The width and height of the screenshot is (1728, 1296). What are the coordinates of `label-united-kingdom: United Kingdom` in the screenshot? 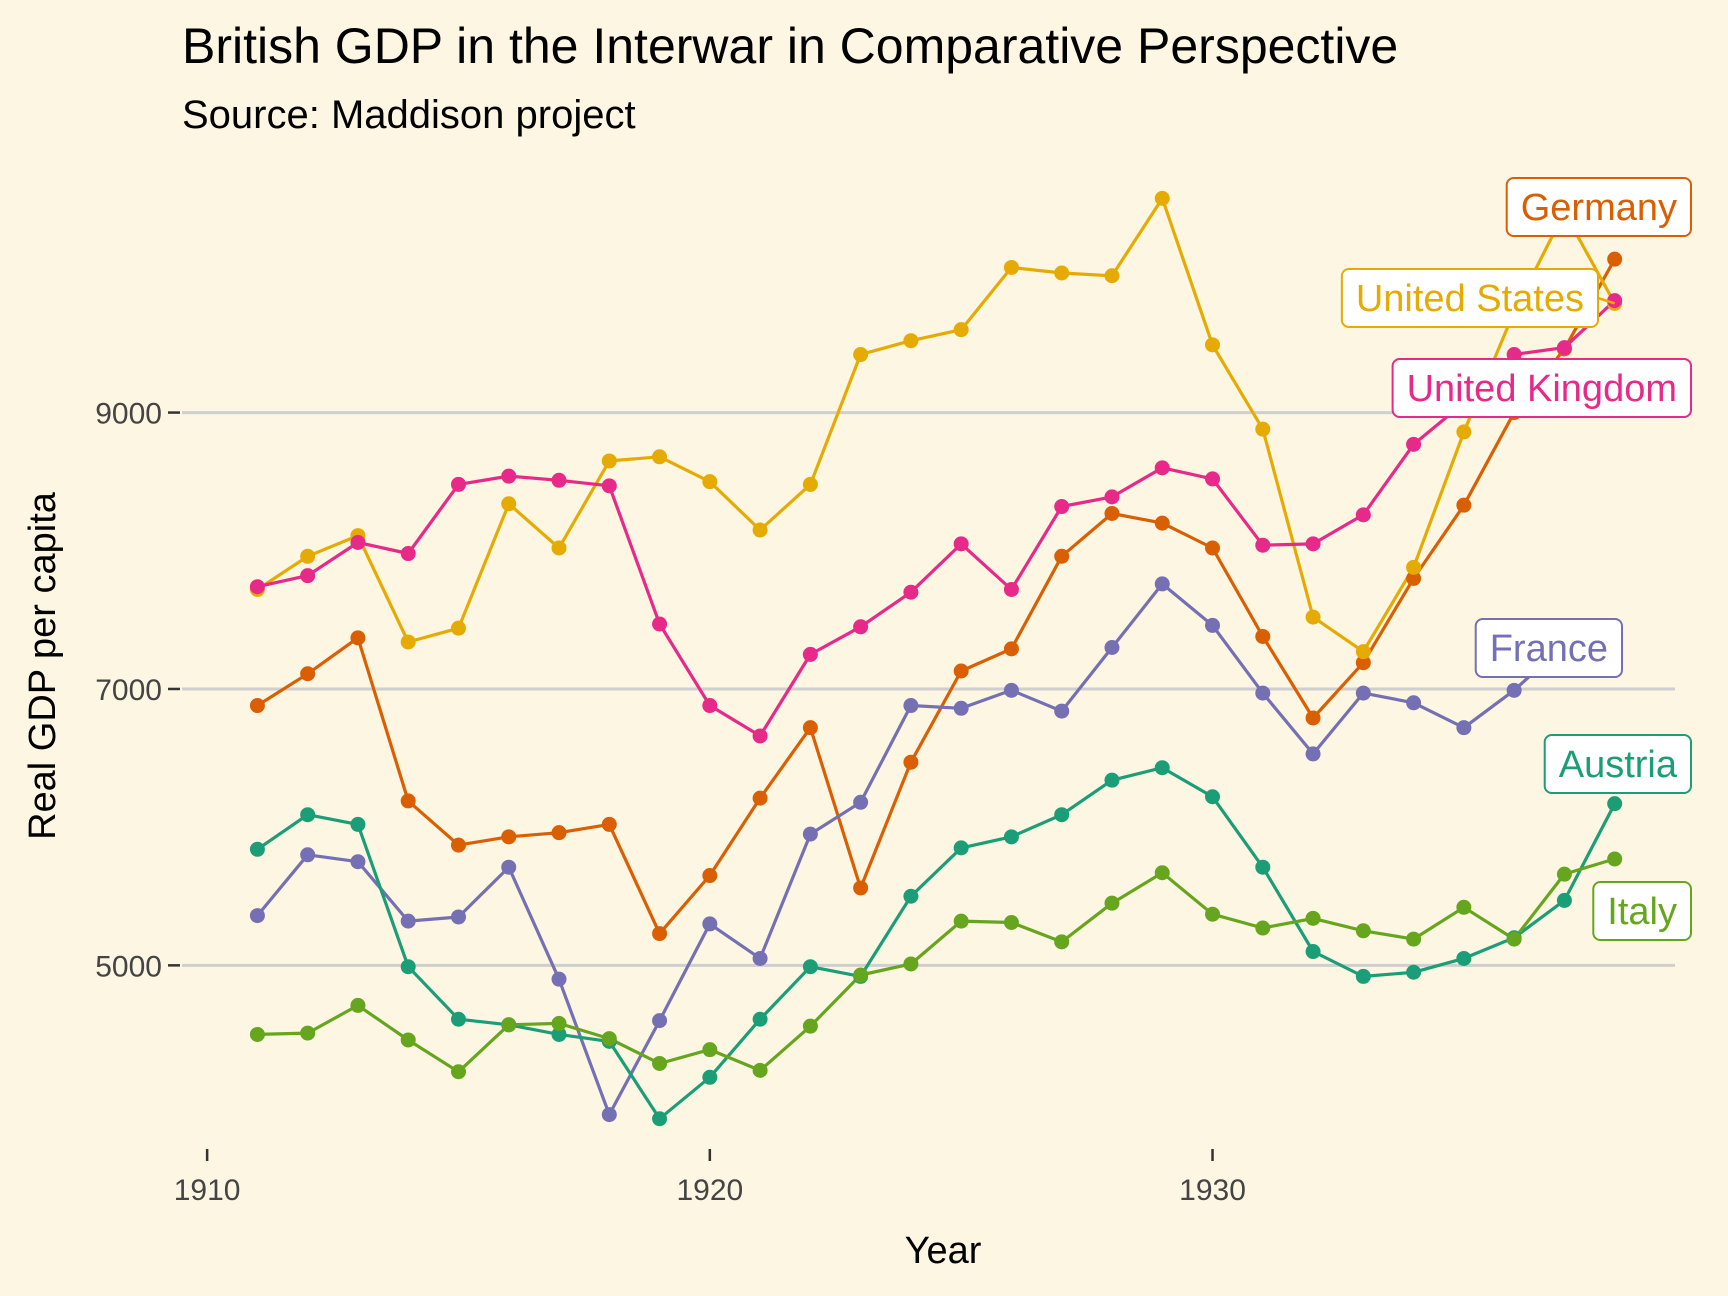 It's located at (1541, 388).